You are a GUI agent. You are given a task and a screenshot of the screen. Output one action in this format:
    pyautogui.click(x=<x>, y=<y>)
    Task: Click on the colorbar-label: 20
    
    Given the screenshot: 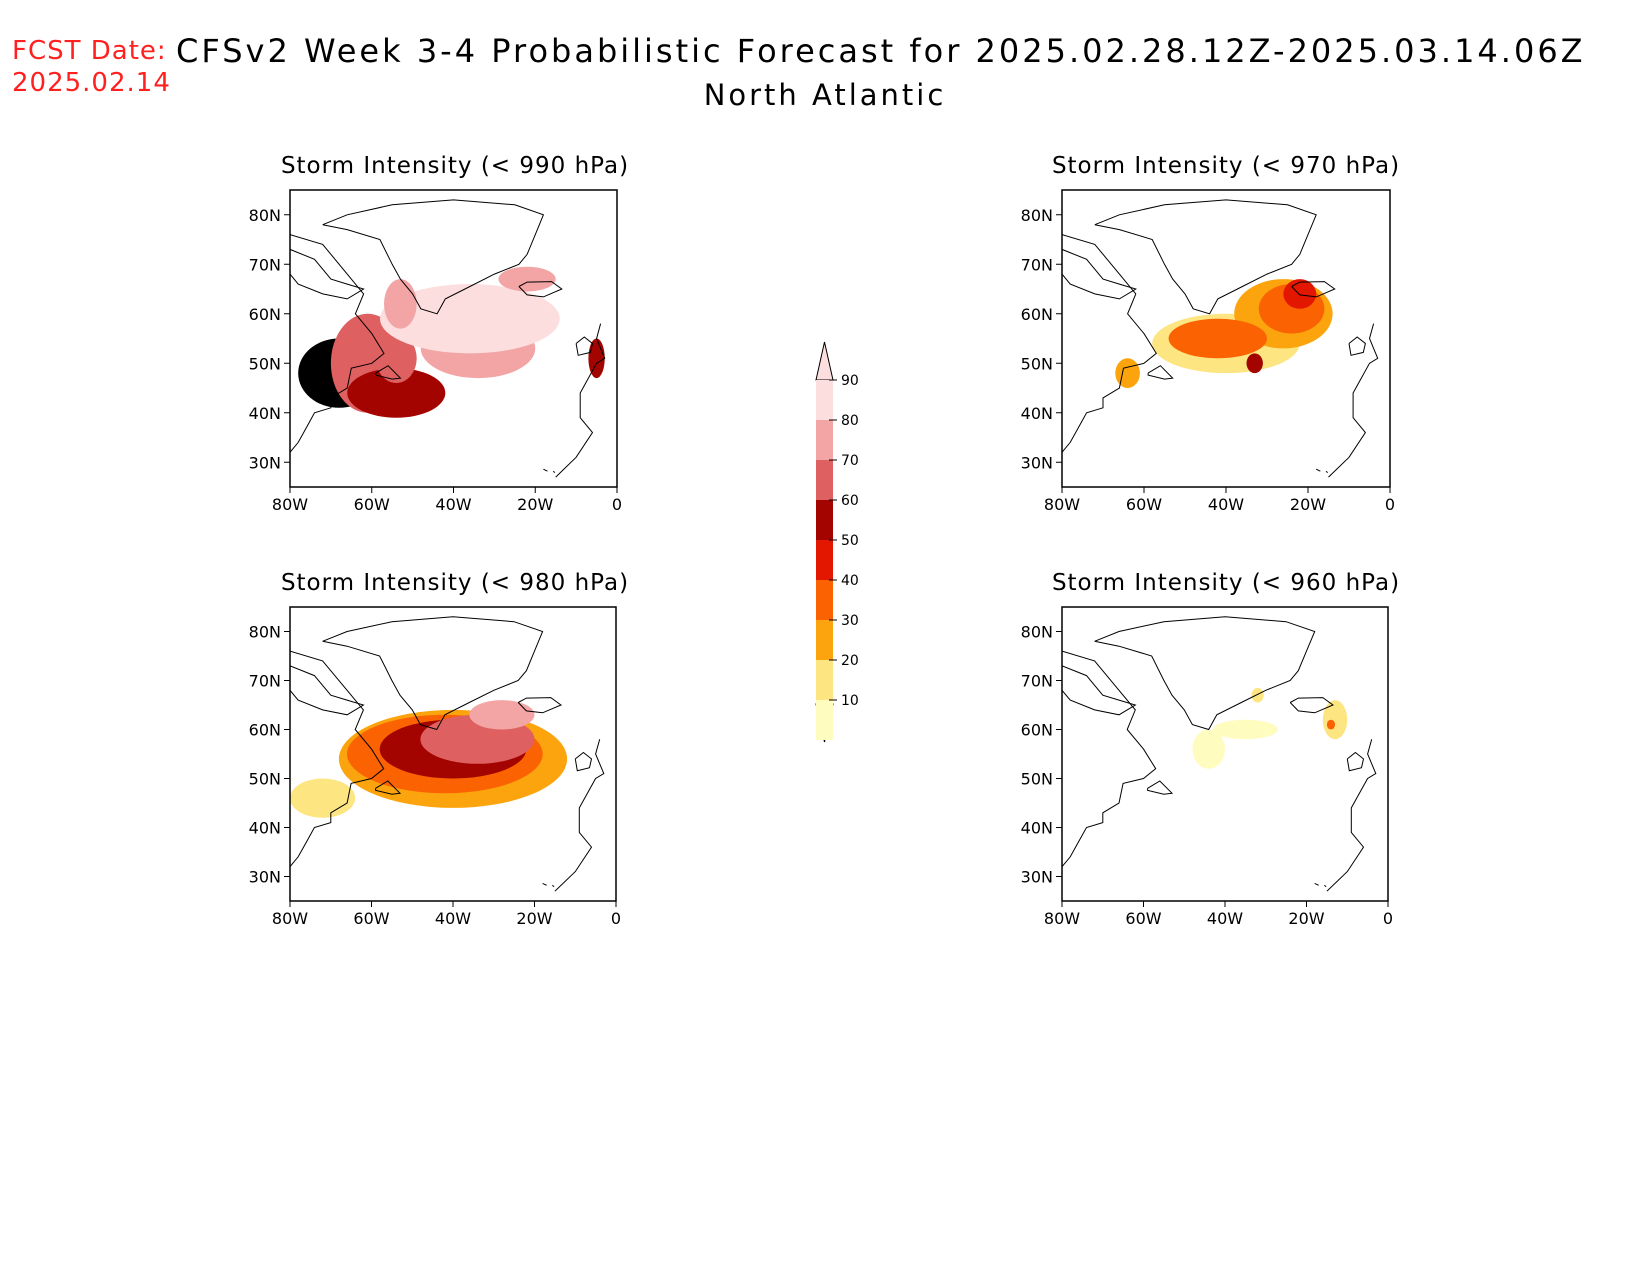 What is the action you would take?
    pyautogui.click(x=850, y=661)
    